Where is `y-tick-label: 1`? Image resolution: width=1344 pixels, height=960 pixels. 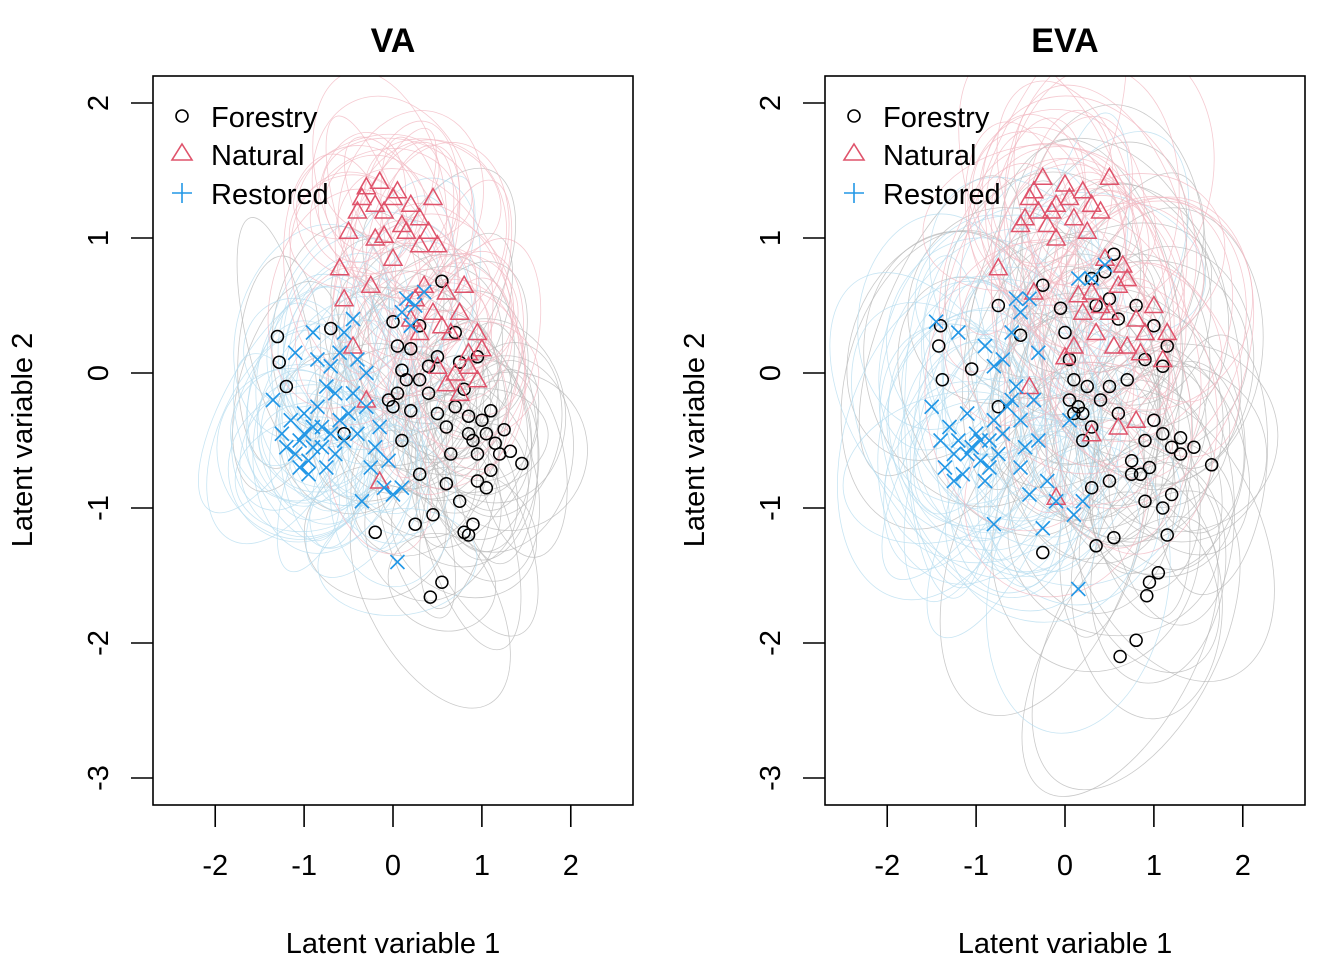
y-tick-label: 1 is located at coordinates (99, 238).